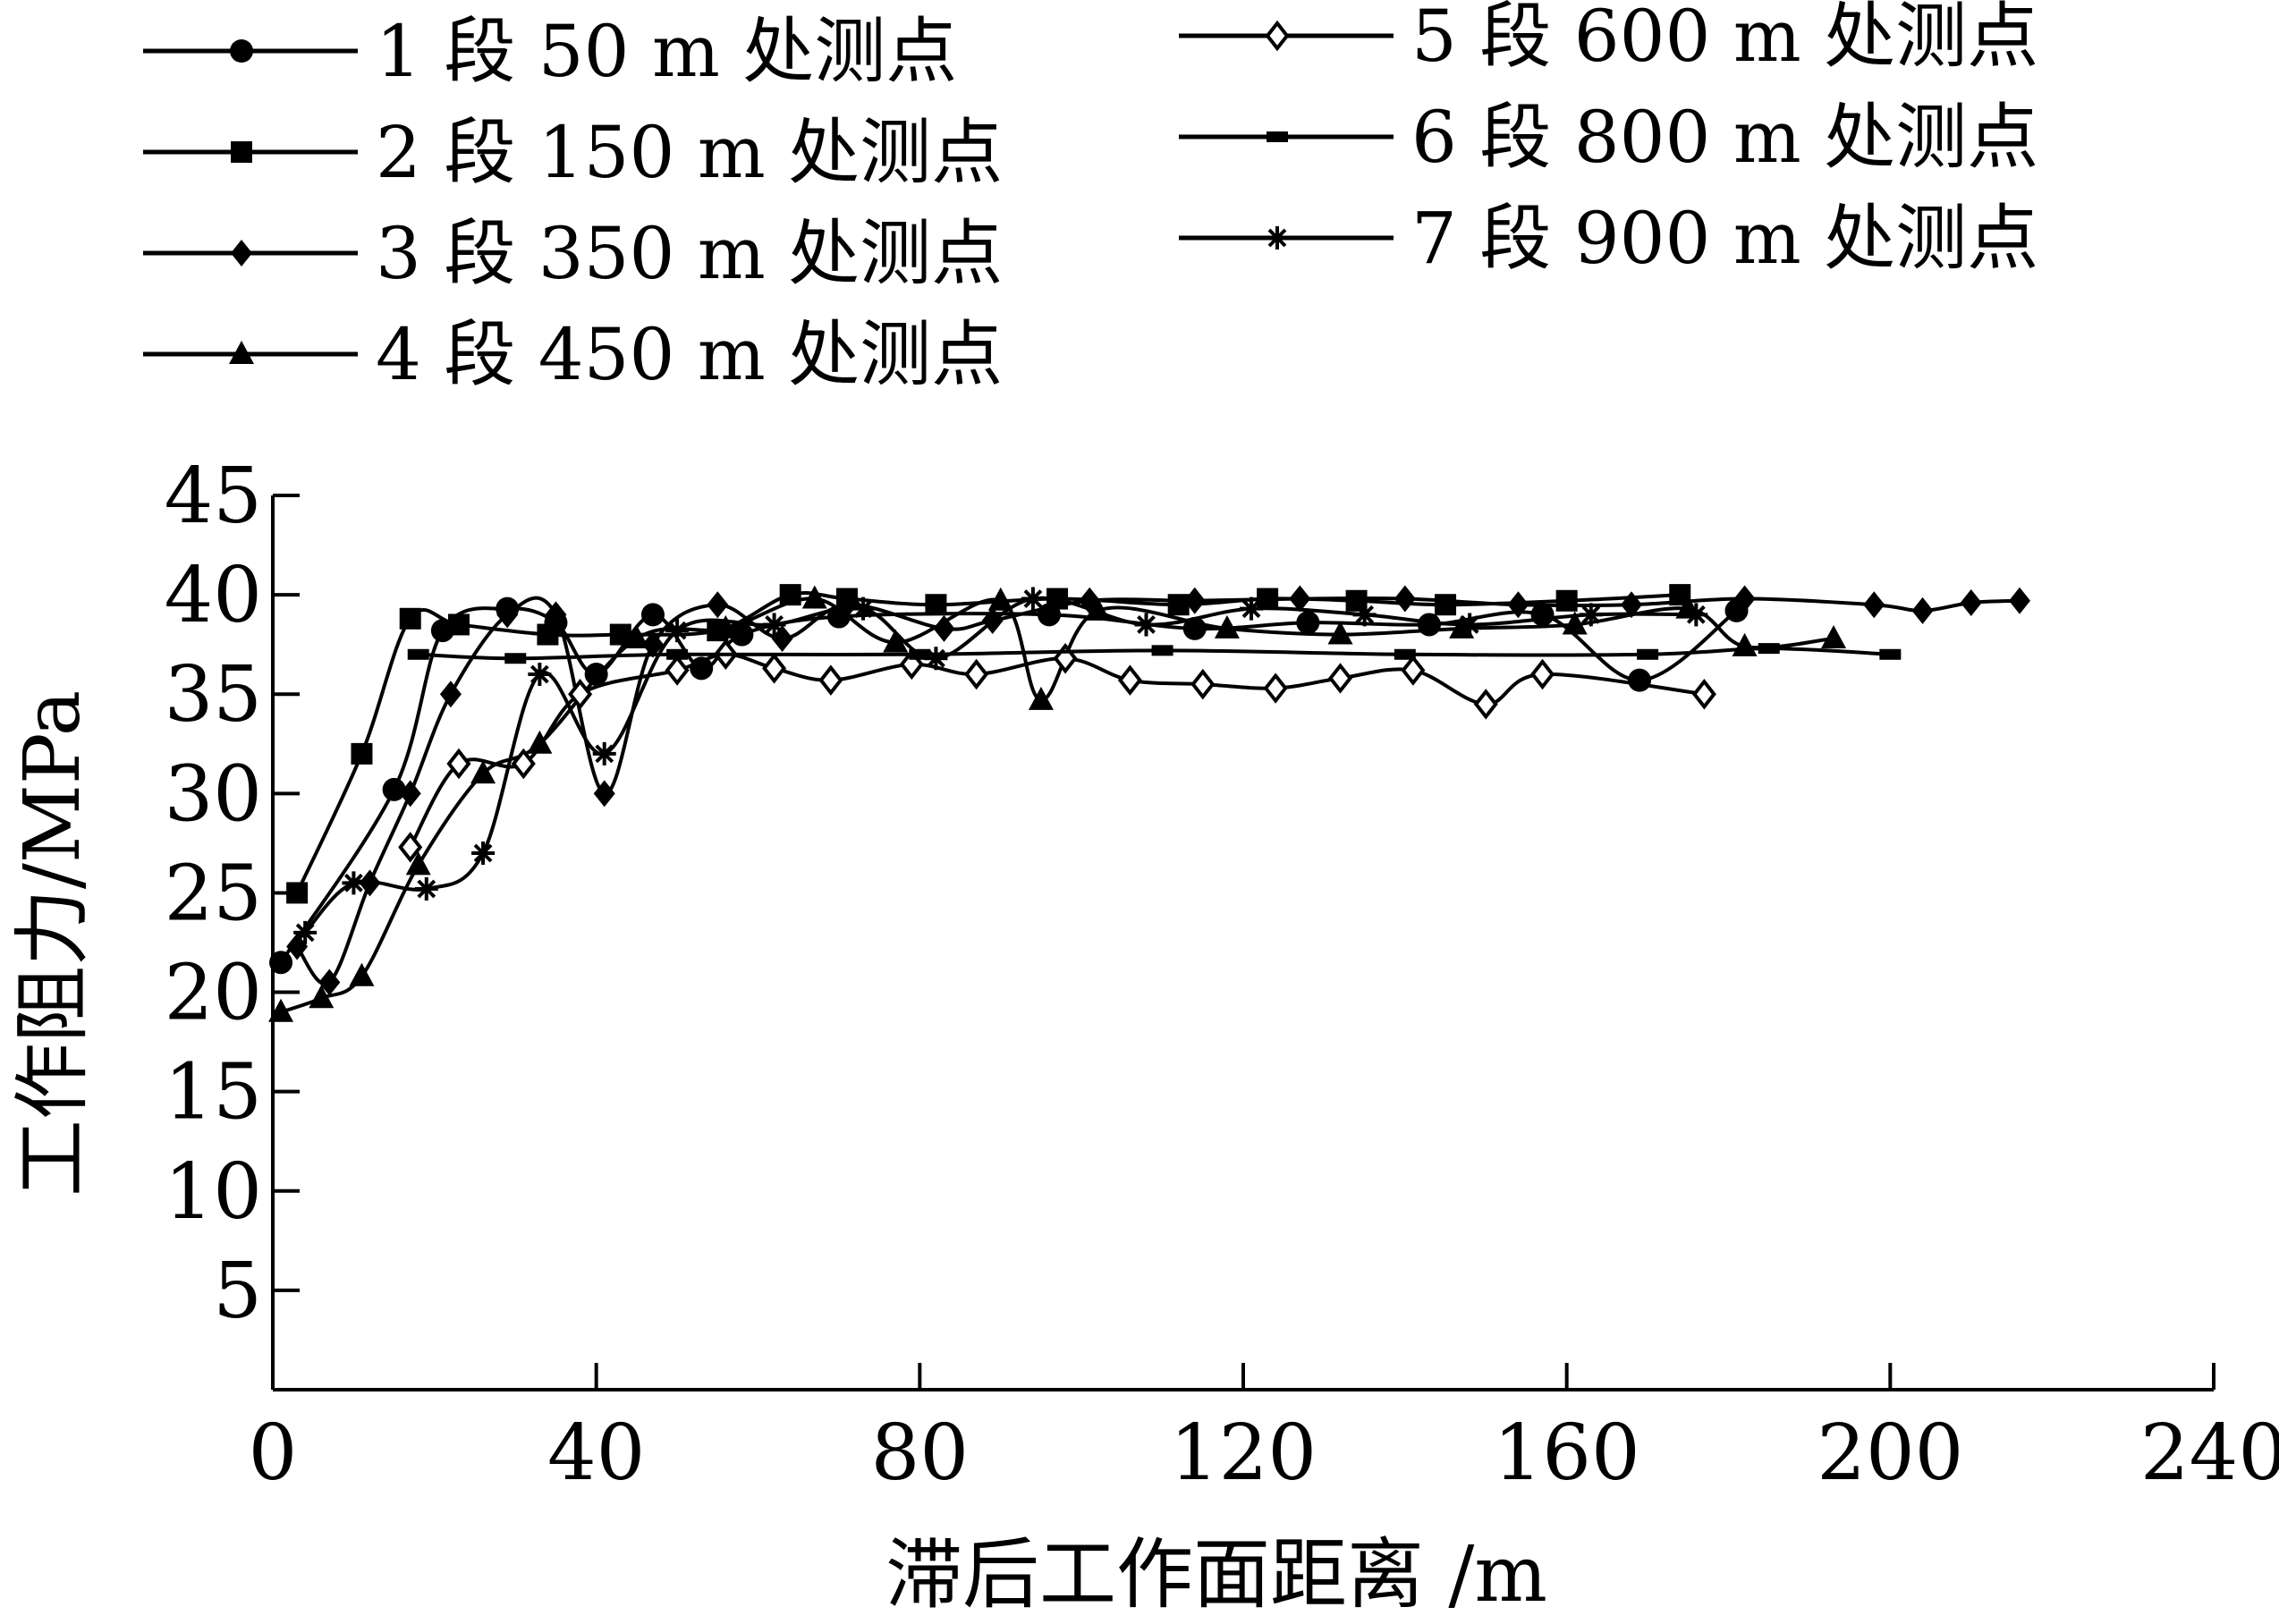 Image resolution: width=2279 pixels, height=1624 pixels. I want to click on legend-item-4: 4 段 450 m 处测点, so click(573, 354).